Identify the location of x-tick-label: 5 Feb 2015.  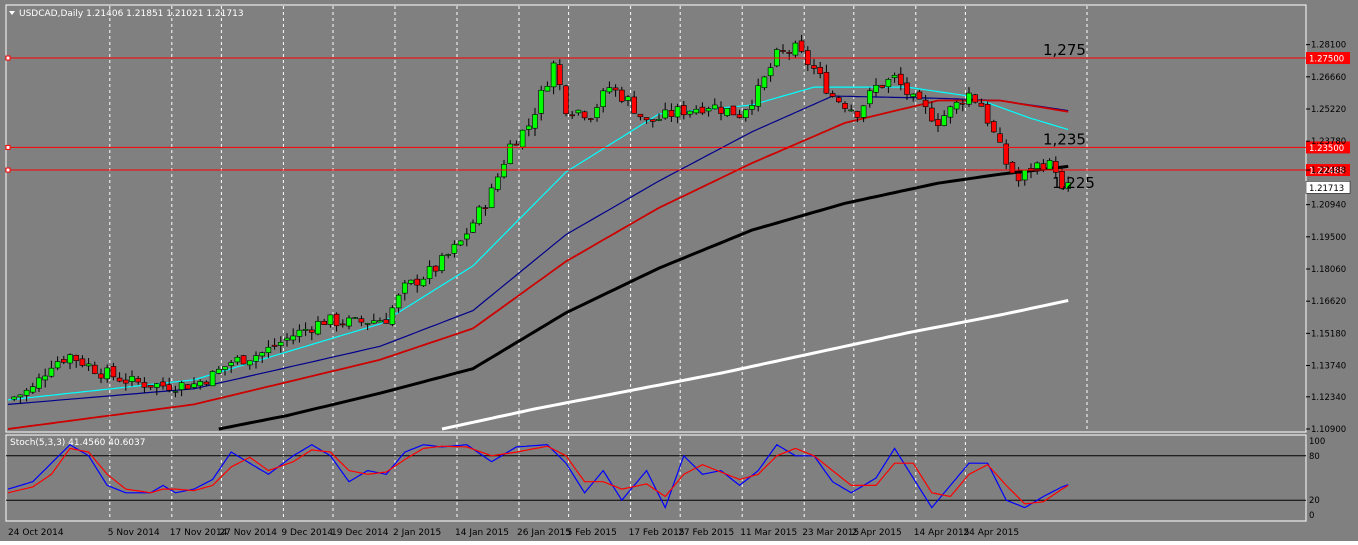
(592, 533).